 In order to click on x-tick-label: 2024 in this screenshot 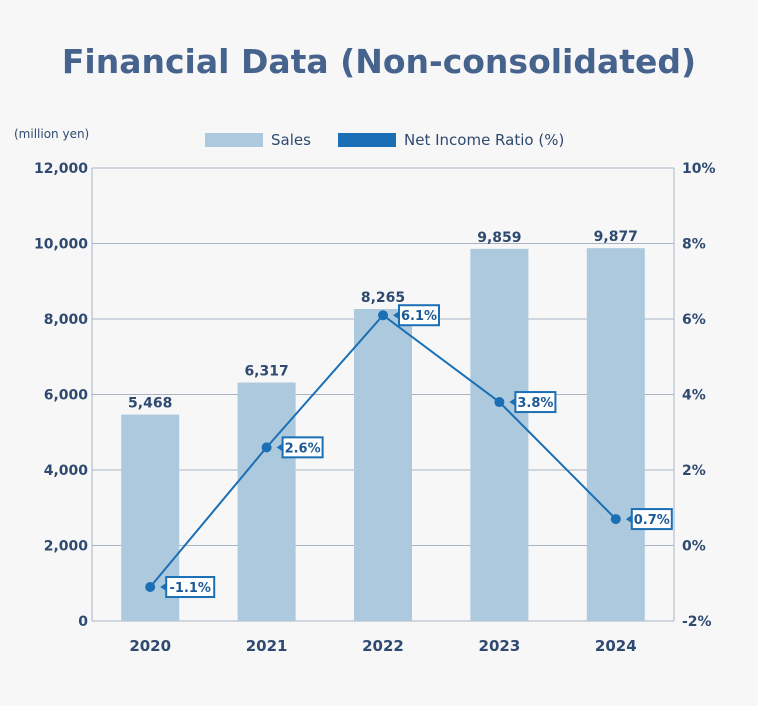, I will do `click(616, 646)`.